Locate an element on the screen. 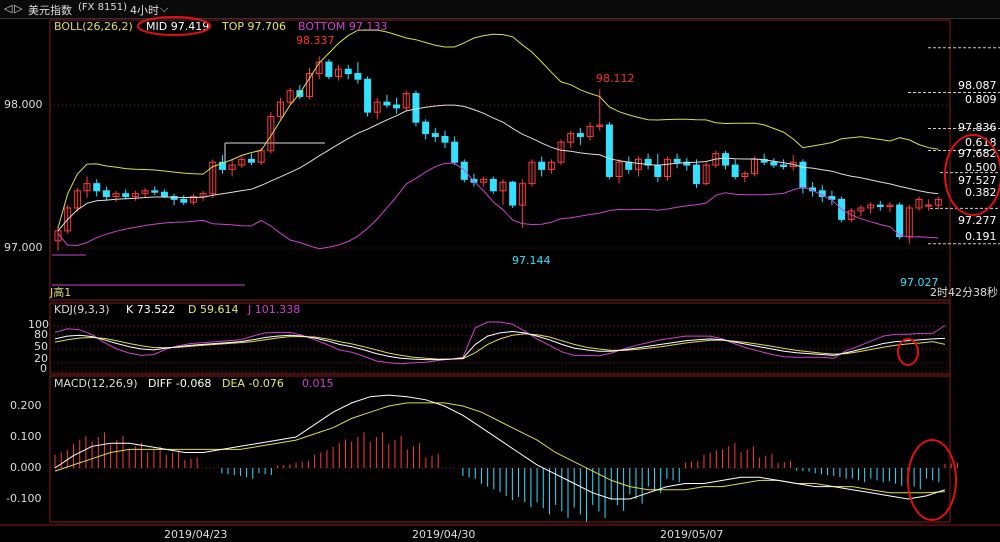 The width and height of the screenshot is (1000, 542). macd-diff: DIFF -0.068 is located at coordinates (179, 383).